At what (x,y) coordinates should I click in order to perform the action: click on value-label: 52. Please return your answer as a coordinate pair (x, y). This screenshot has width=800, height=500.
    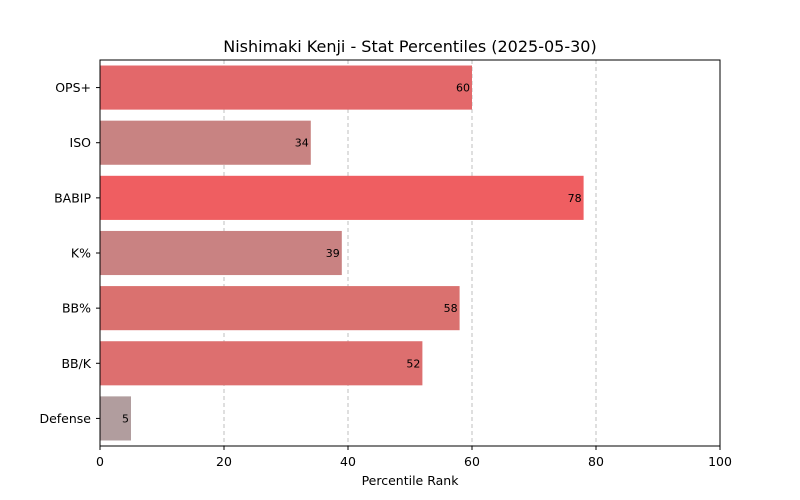
    Looking at the image, I should click on (413, 363).